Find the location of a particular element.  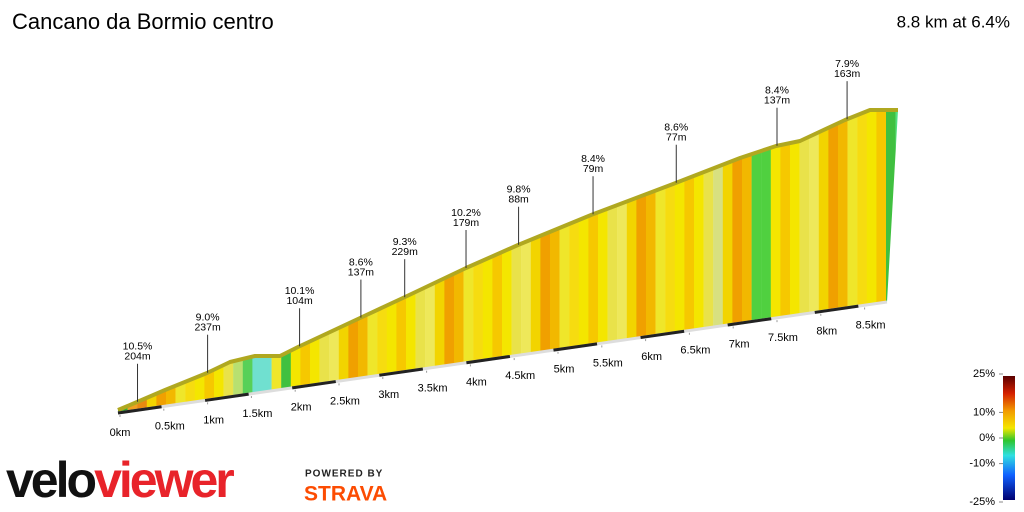

x-tick-label: 1km is located at coordinates (213, 420).